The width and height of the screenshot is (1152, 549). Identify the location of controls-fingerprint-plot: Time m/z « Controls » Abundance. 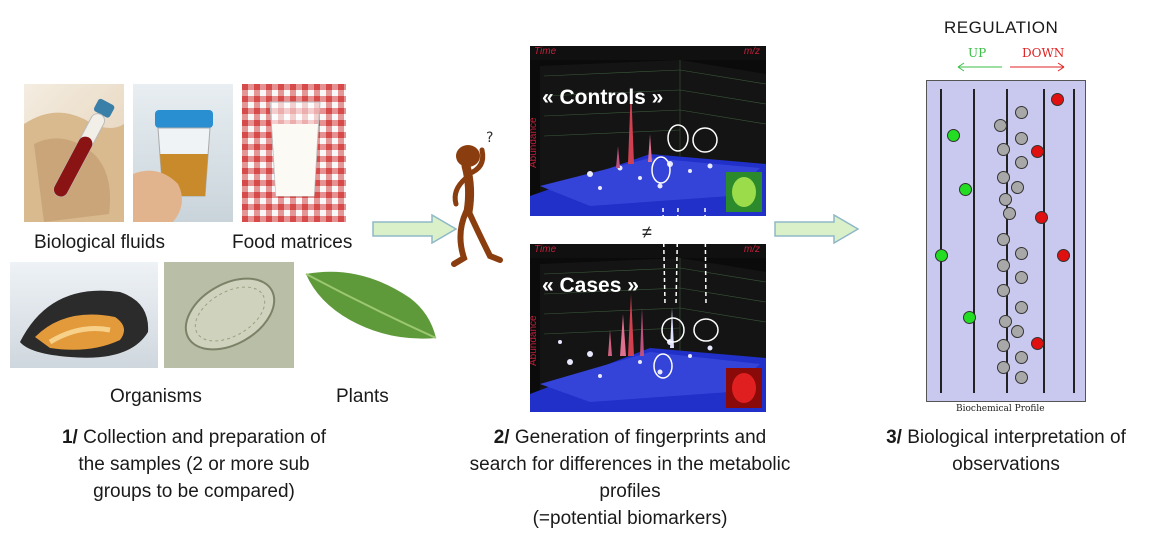
(648, 131).